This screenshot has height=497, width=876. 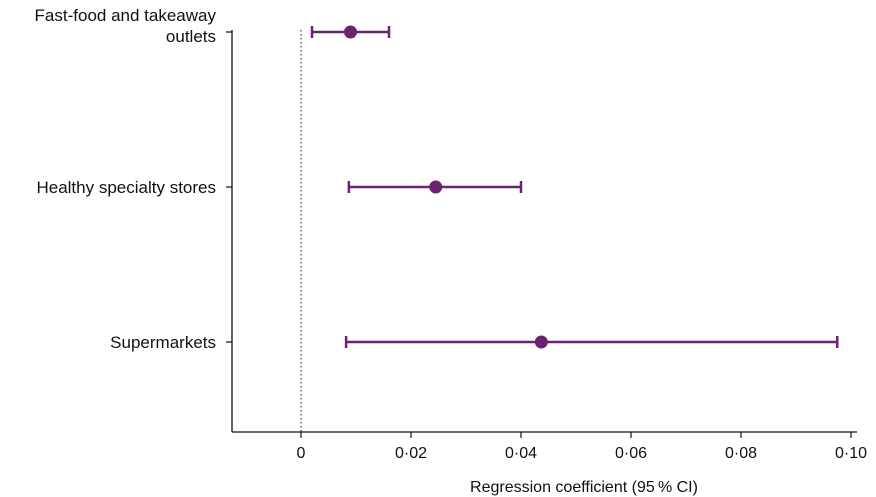 What do you see at coordinates (411, 453) in the screenshot?
I see `x-tick-label: 0·02` at bounding box center [411, 453].